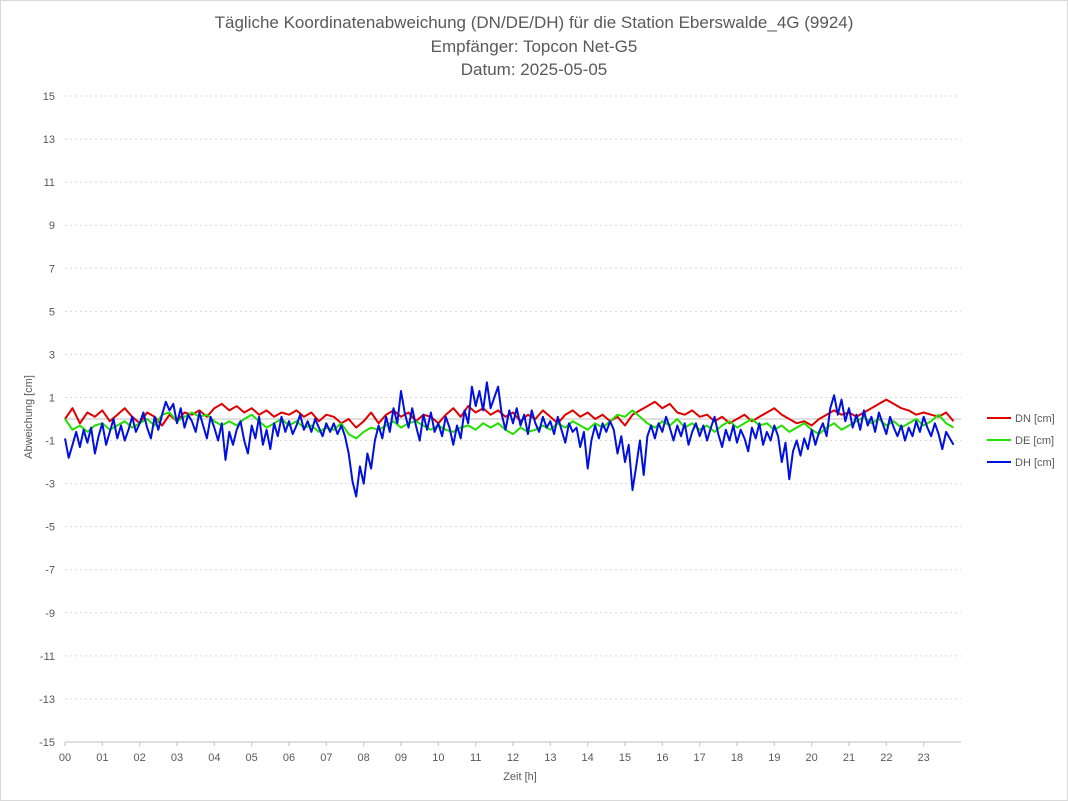  What do you see at coordinates (29, 417) in the screenshot?
I see `y-axis-label: Abweichung [cm]` at bounding box center [29, 417].